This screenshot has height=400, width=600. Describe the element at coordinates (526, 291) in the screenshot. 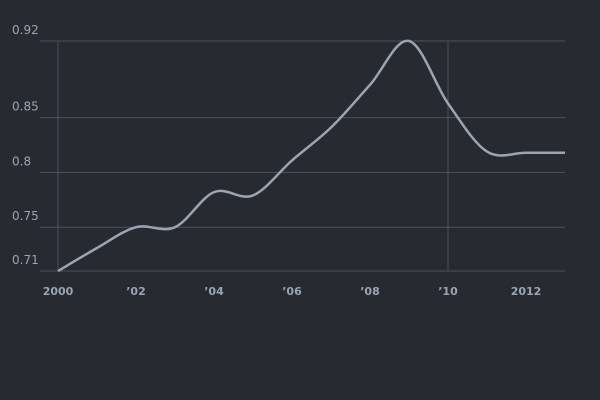

I see `x-tick-label: 2012` at that location.